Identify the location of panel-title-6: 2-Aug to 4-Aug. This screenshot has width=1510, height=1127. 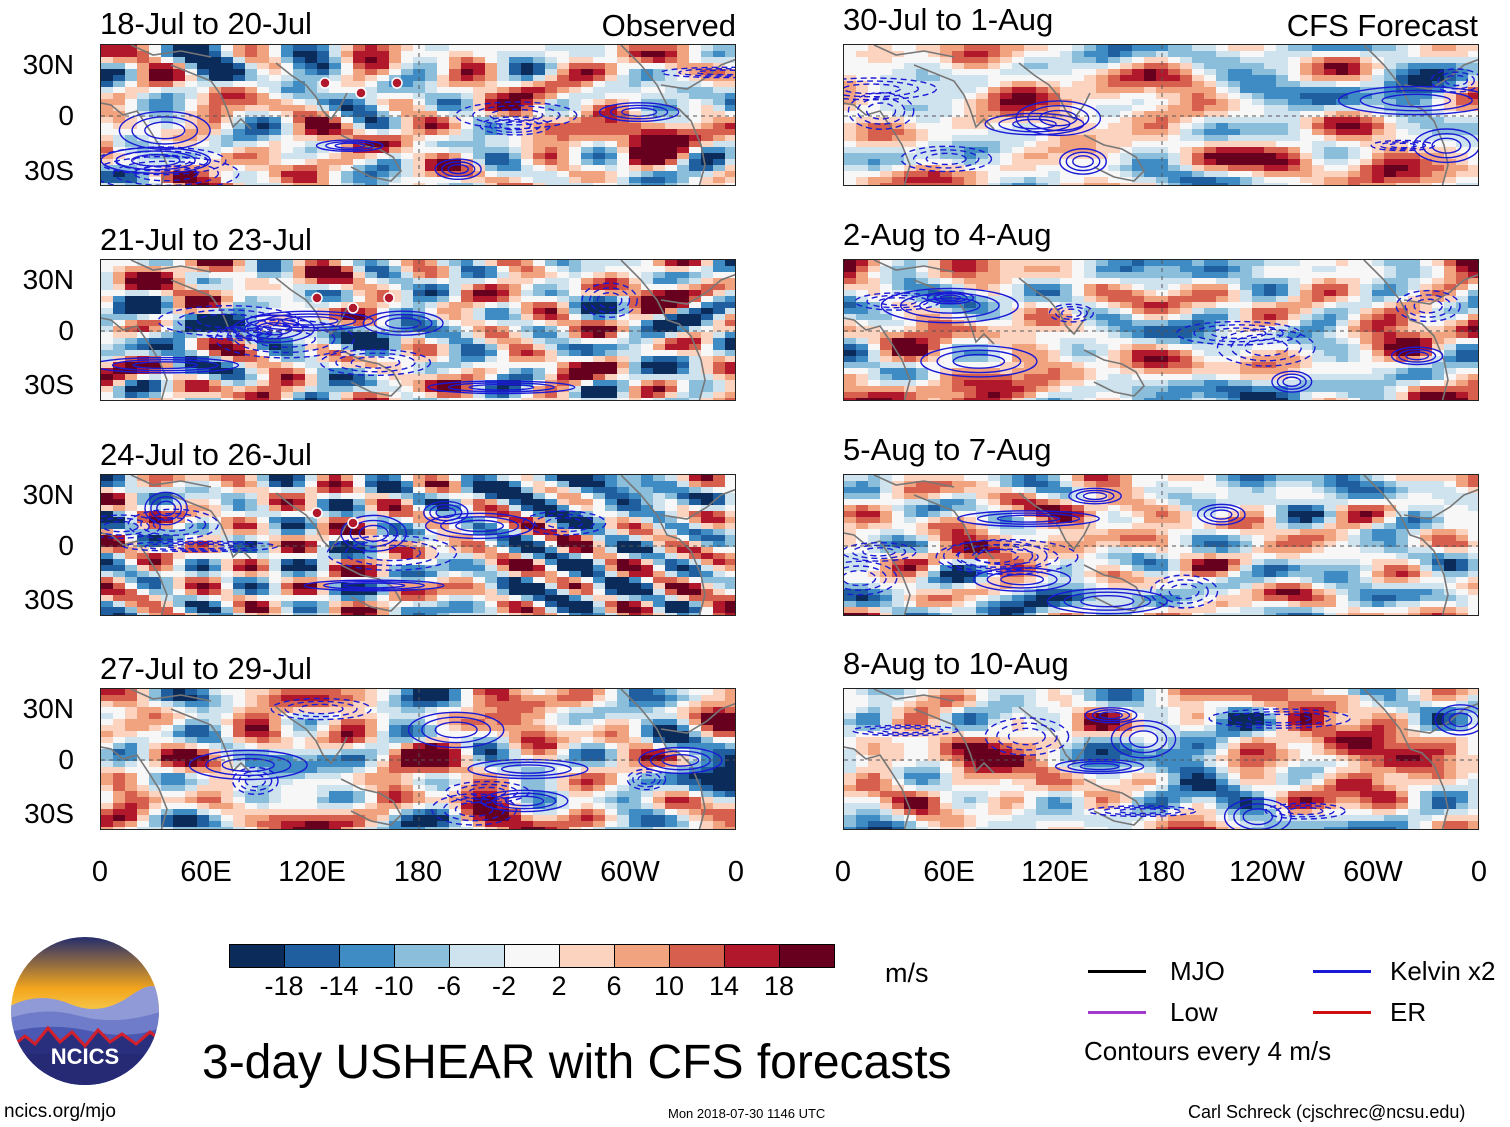
(947, 234).